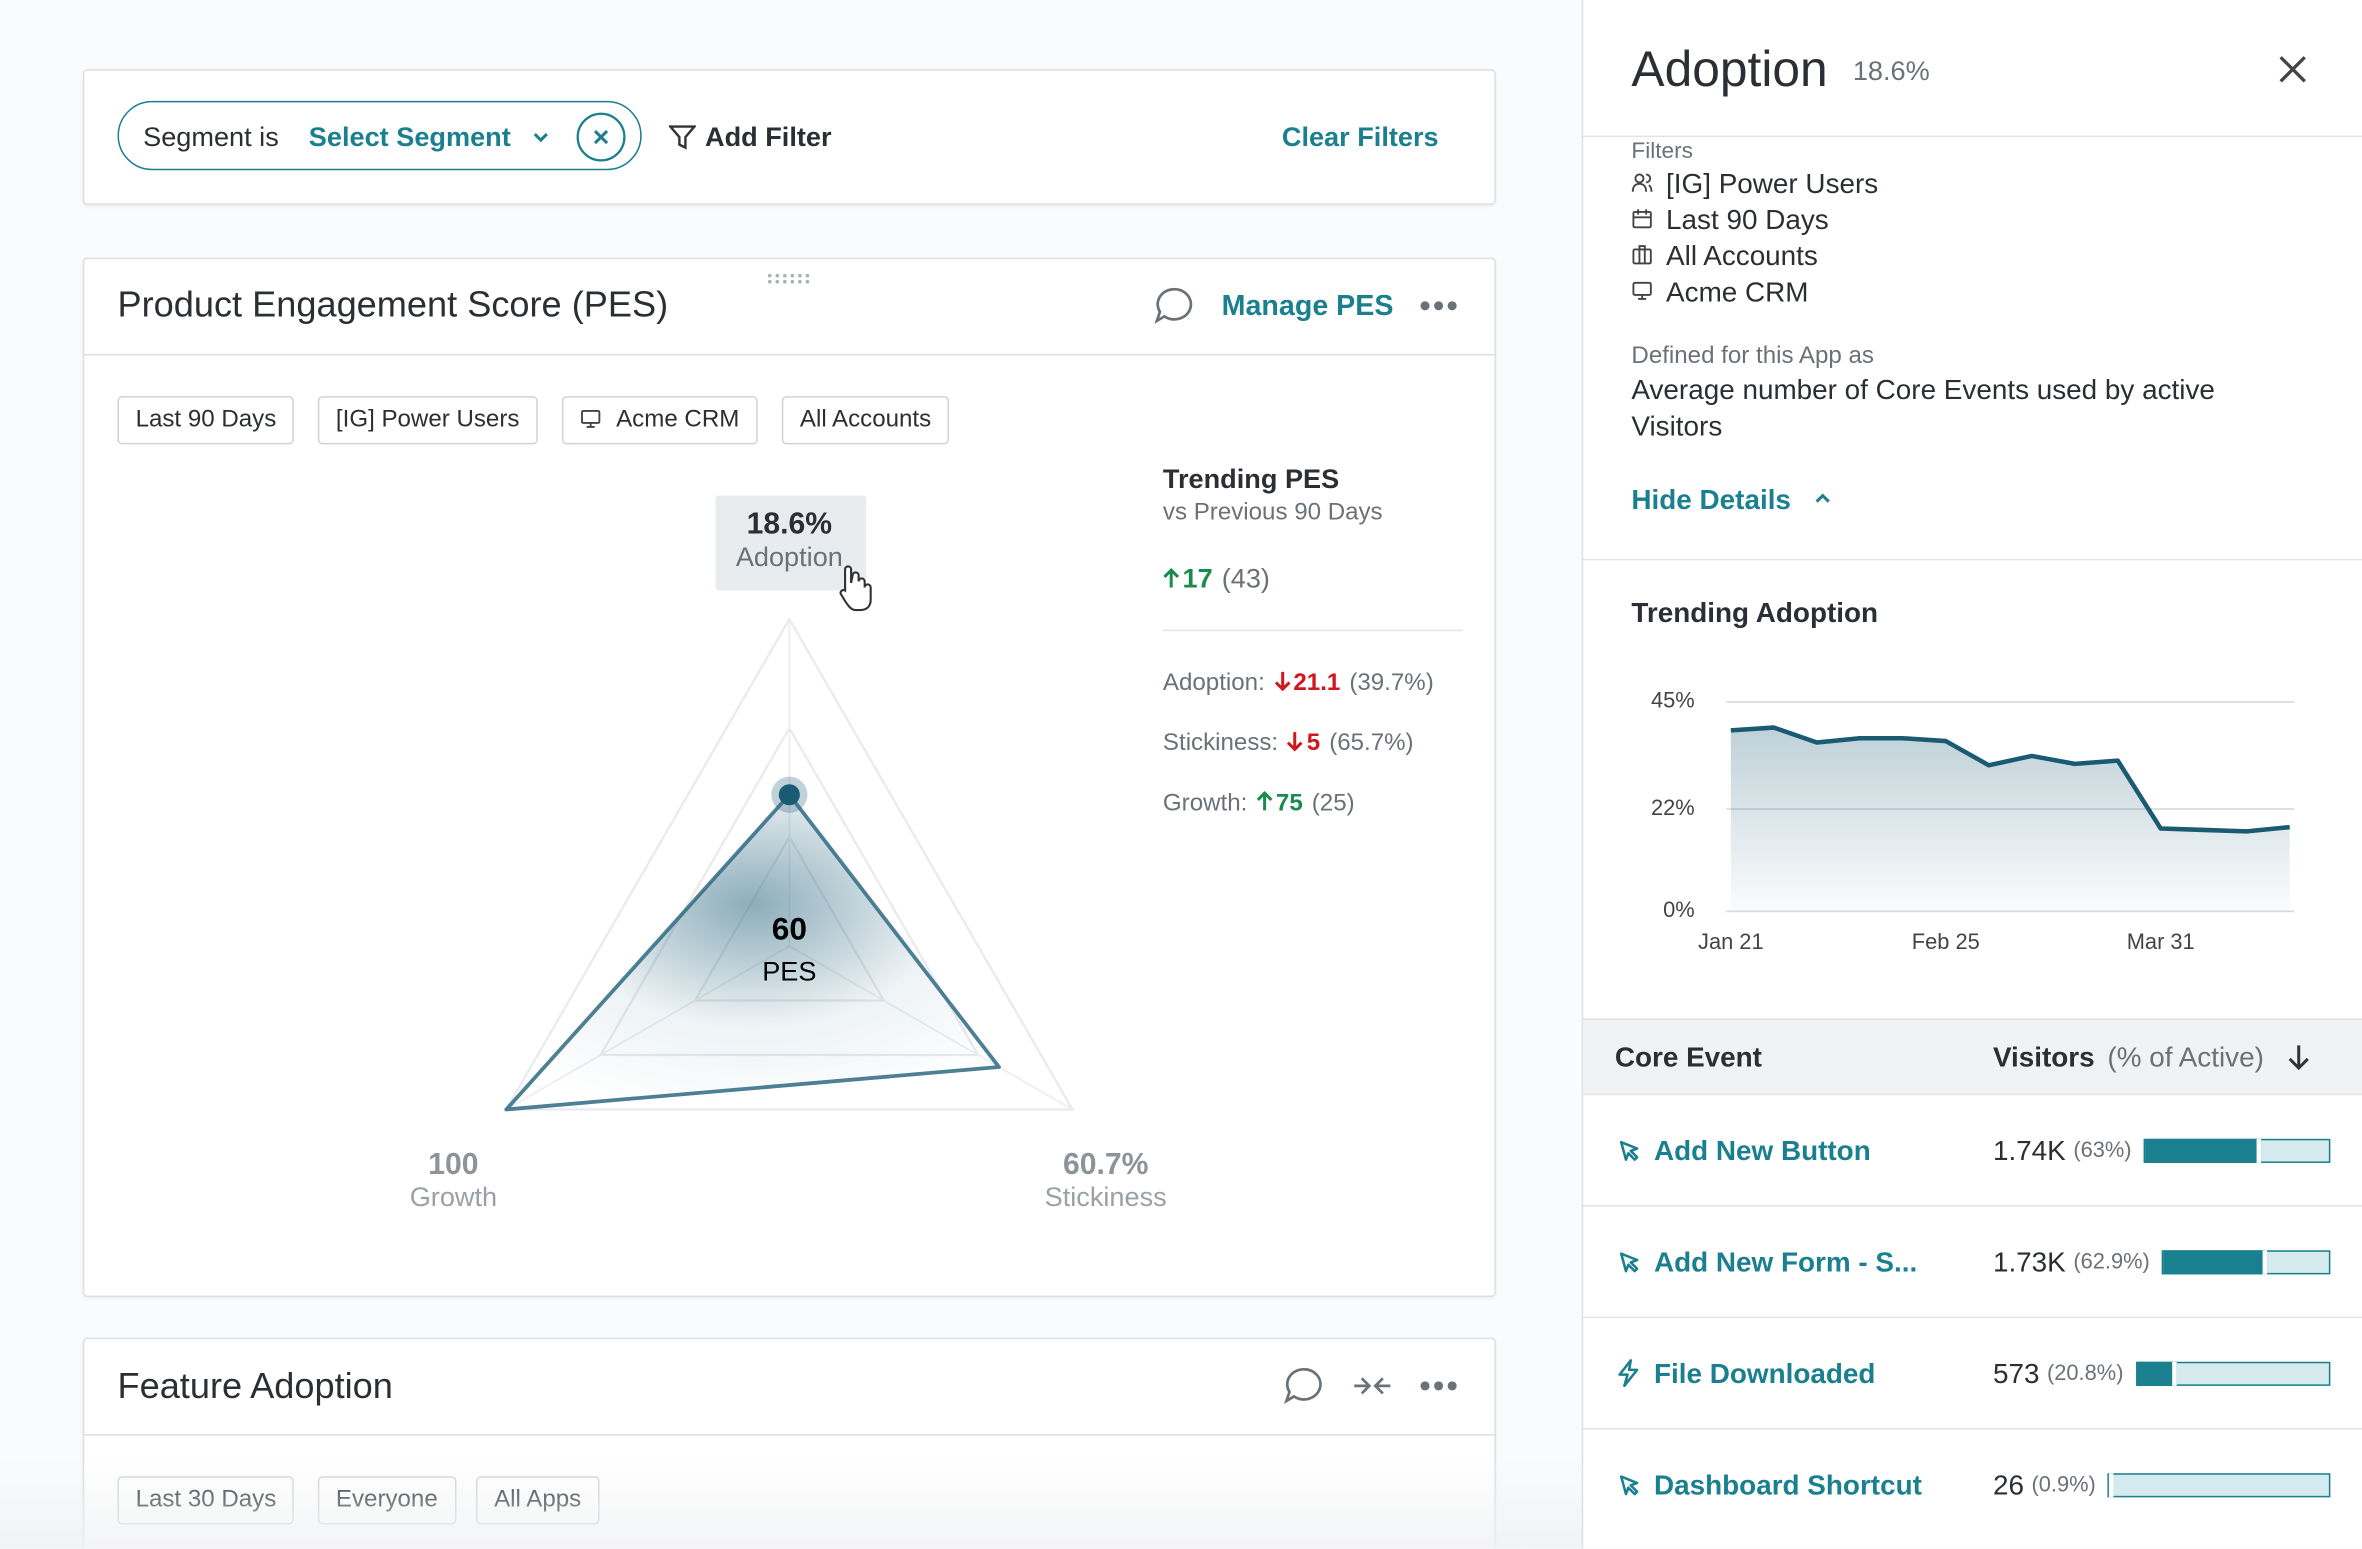 The height and width of the screenshot is (1549, 2362). What do you see at coordinates (1788, 1483) in the screenshot?
I see `event-link: Dashboard Shortcut` at bounding box center [1788, 1483].